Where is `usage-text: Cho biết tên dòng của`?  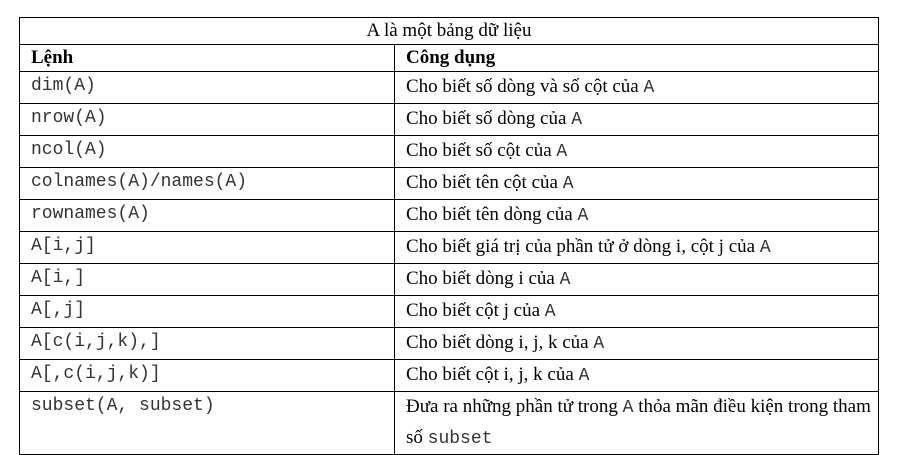
usage-text: Cho biết tên dòng của is located at coordinates (492, 214).